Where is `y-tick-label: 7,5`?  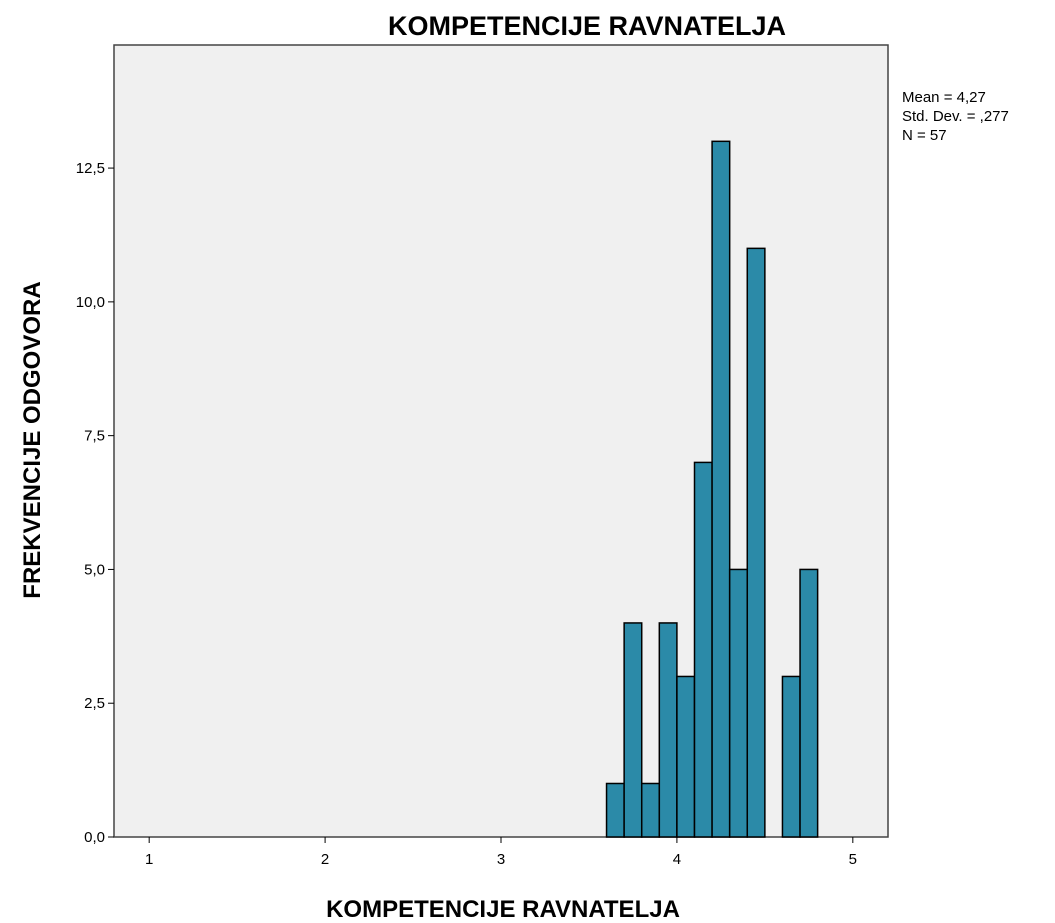 y-tick-label: 7,5 is located at coordinates (94, 436).